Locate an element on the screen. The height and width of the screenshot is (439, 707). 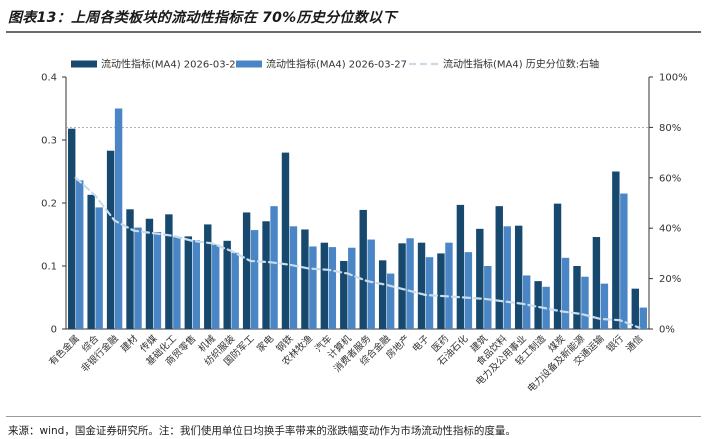
x-category-label: 非银行金融 is located at coordinates (100, 353).